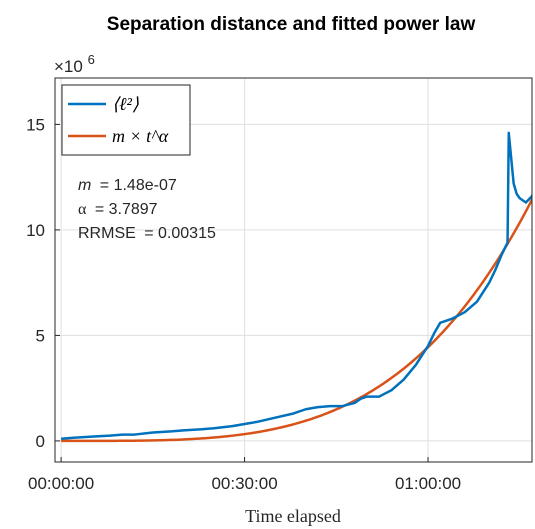  What do you see at coordinates (293, 516) in the screenshot?
I see `x-axis-label: Time elapsed` at bounding box center [293, 516].